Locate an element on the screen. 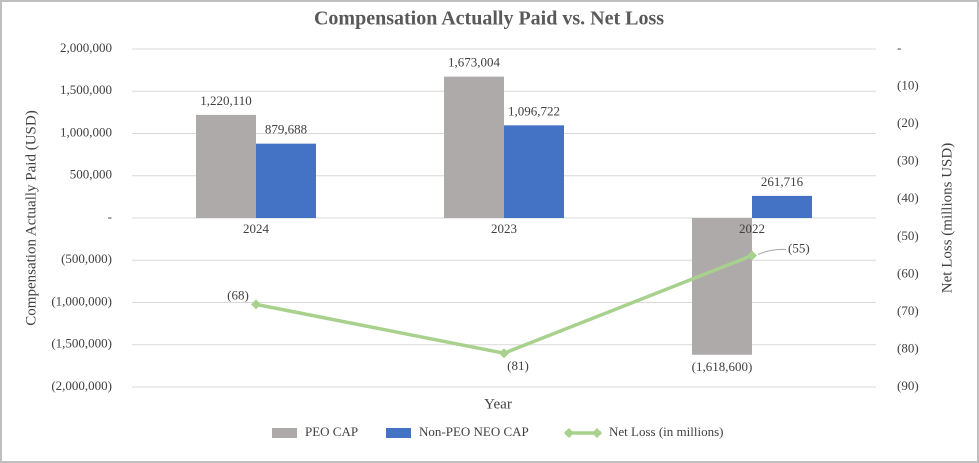 The width and height of the screenshot is (979, 463). y2-tick-label: (60) is located at coordinates (908, 272).